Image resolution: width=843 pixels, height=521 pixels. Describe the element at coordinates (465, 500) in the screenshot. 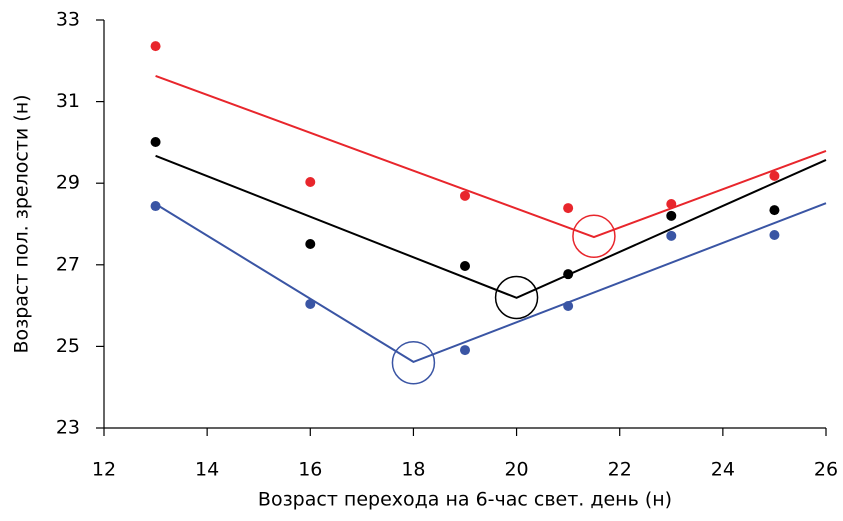

I see `x-axis-label: Возраст перехода на 6-час свет. день (н)` at that location.